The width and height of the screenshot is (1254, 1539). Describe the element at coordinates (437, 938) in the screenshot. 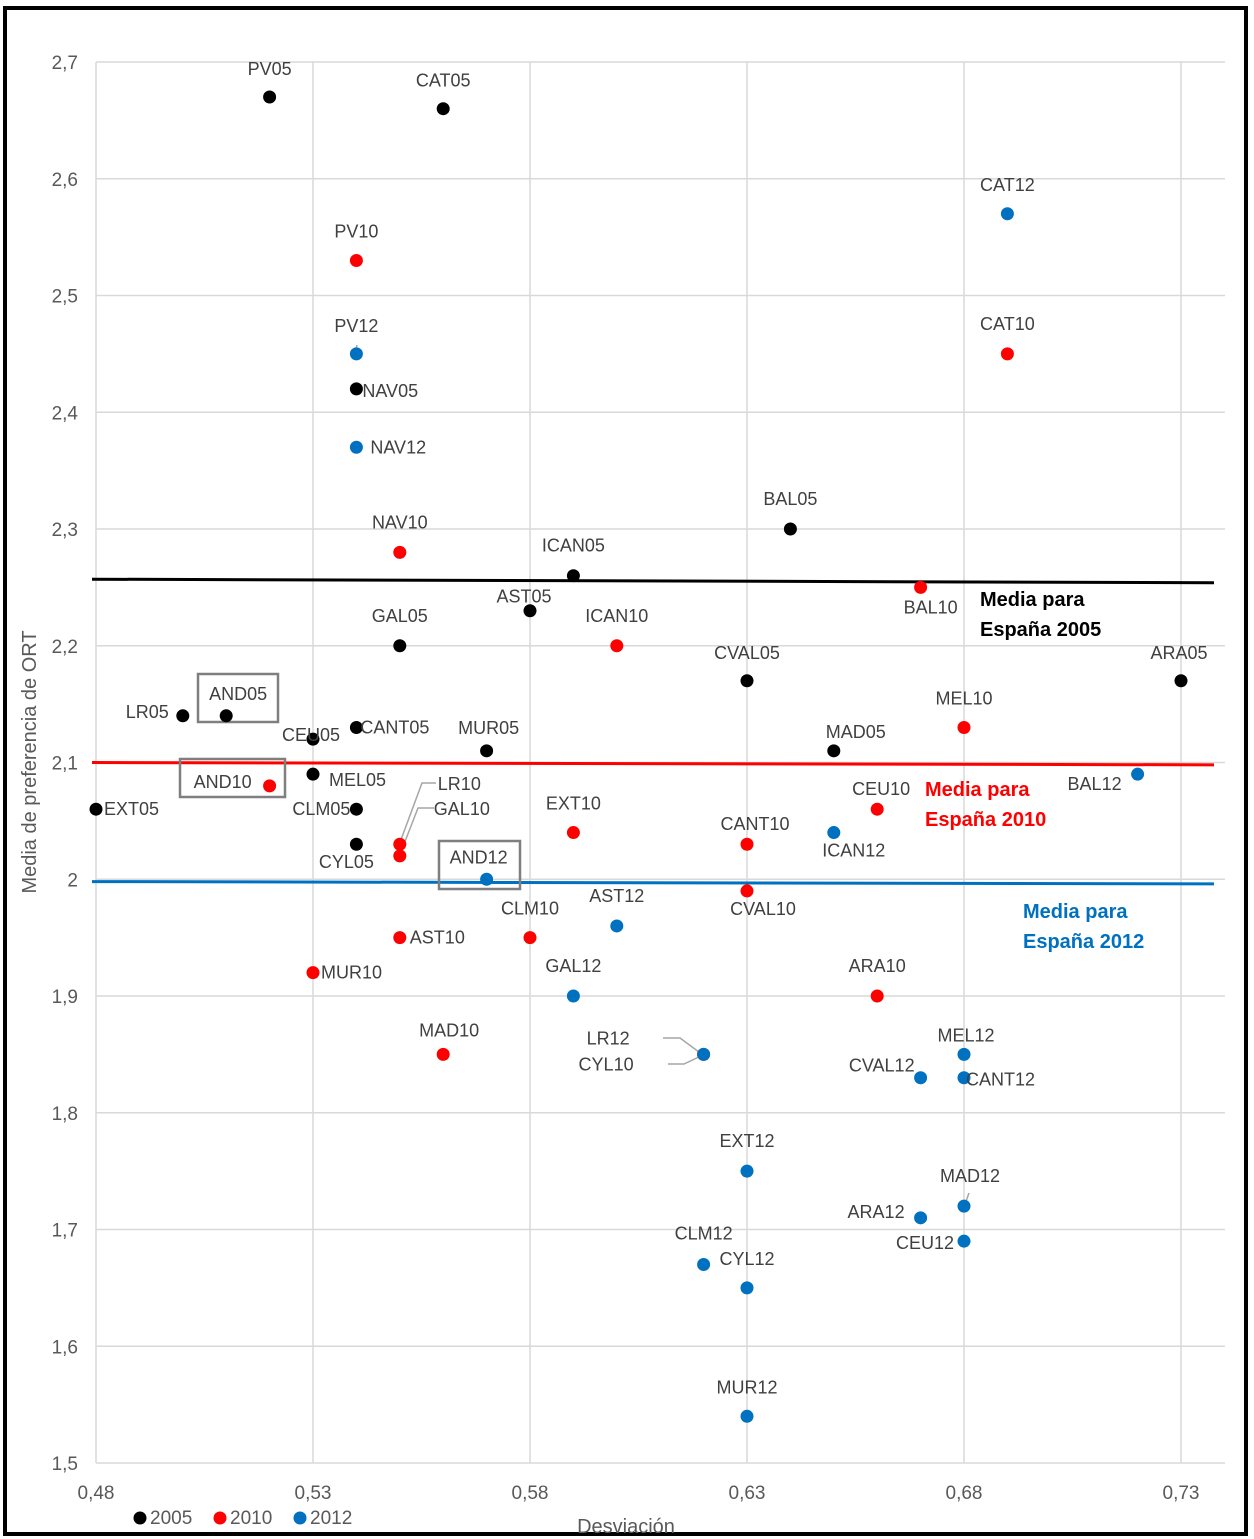

I see `point-label: AST10` at that location.